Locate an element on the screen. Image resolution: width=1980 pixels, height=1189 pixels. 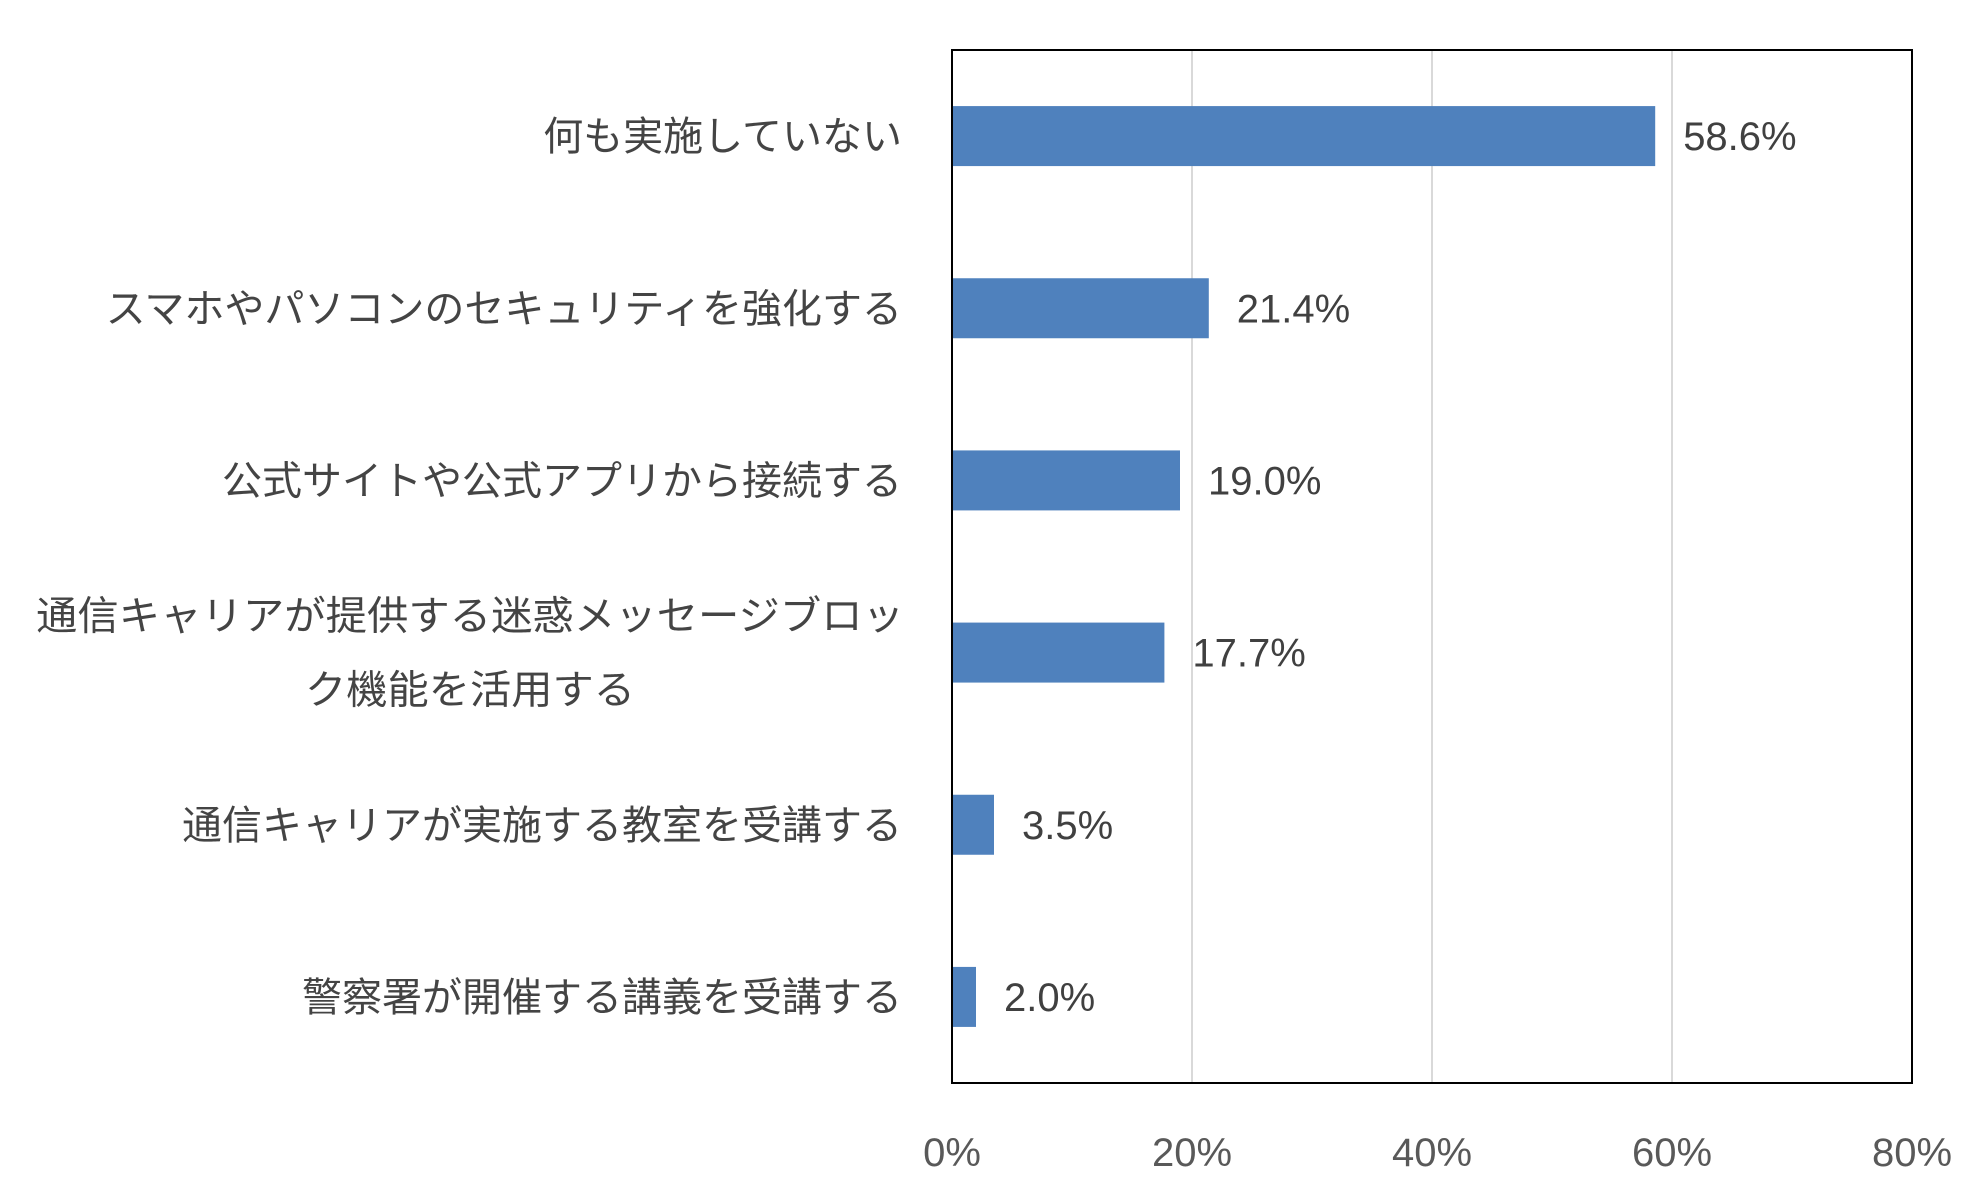
data-label: 21.4% is located at coordinates (1293, 309).